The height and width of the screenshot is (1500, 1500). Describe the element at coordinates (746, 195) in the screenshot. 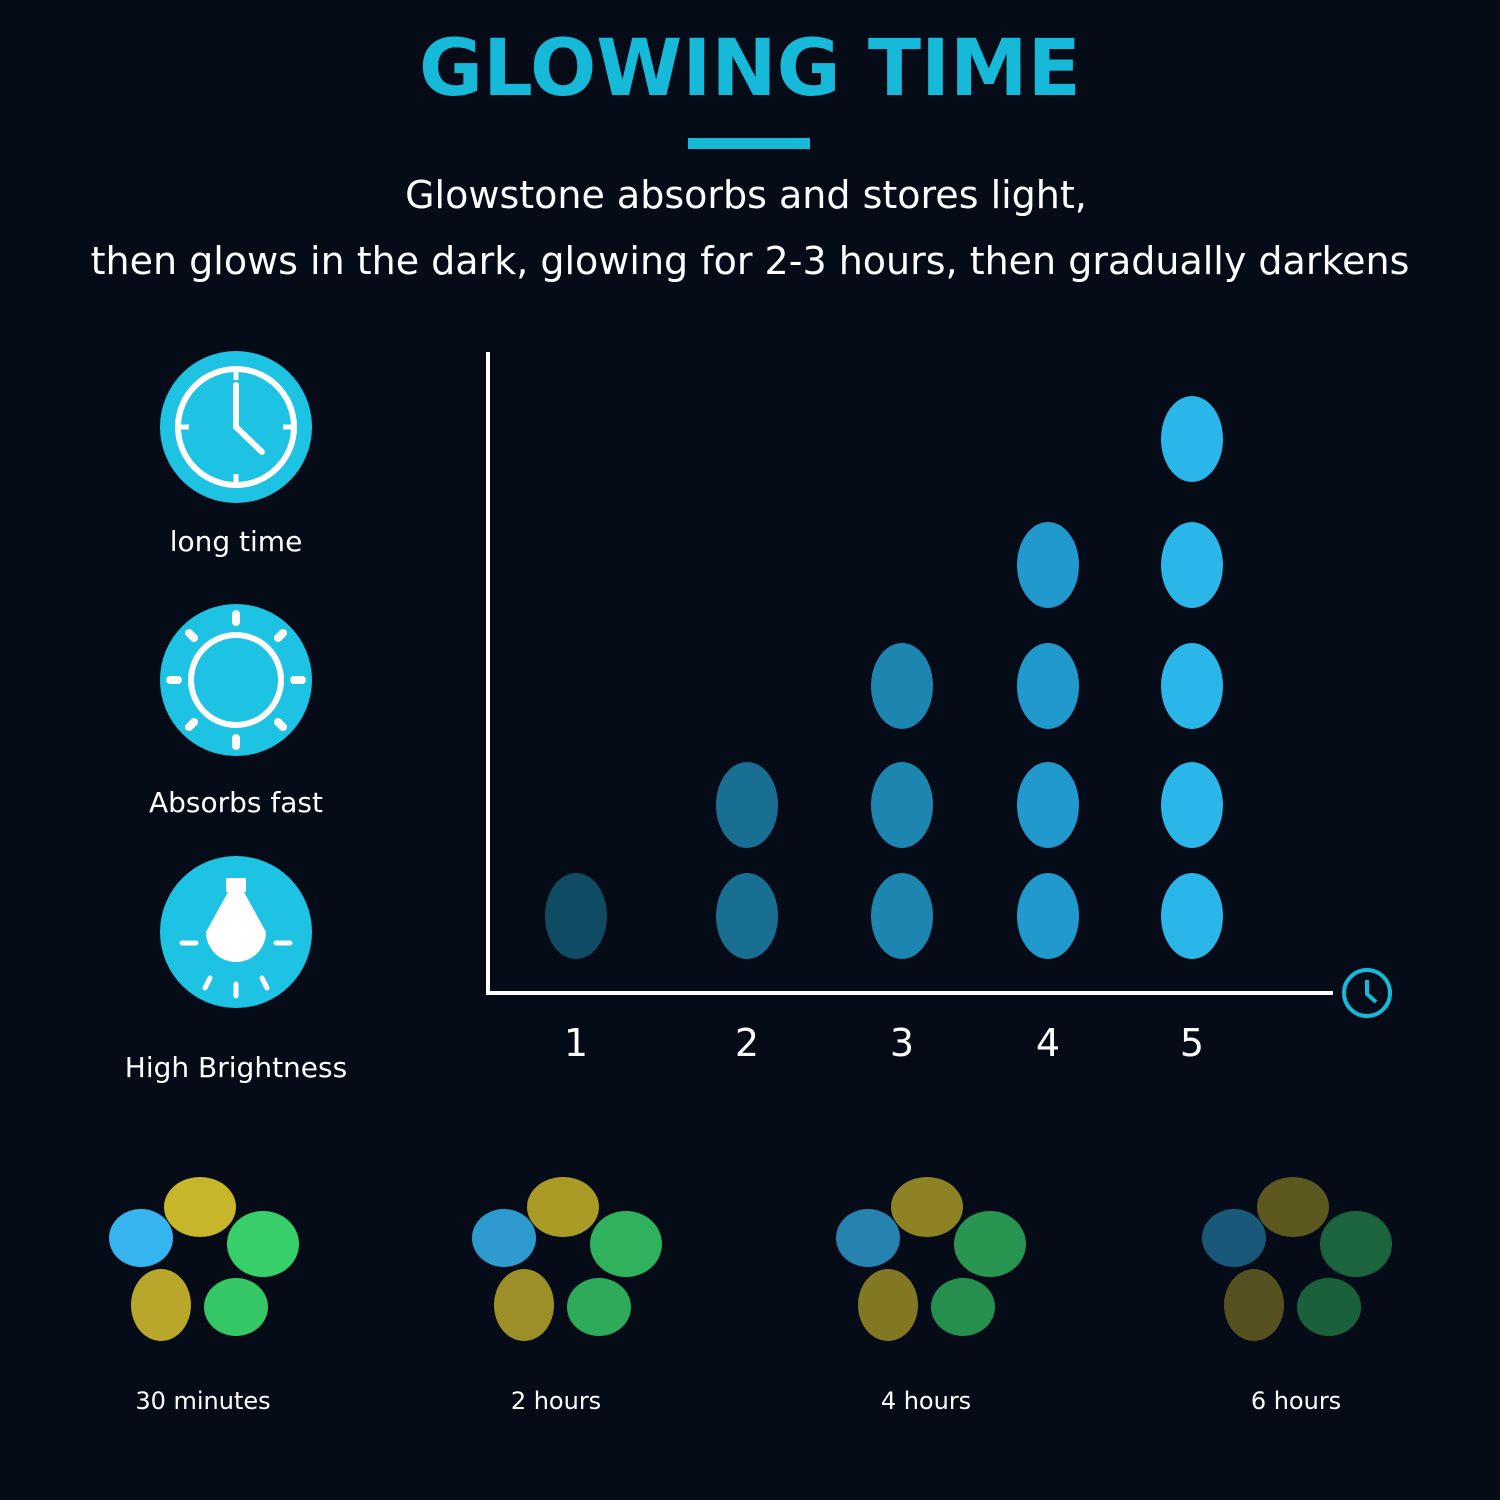

I see `subtitle: Glowstone absorbs and stores light,` at that location.